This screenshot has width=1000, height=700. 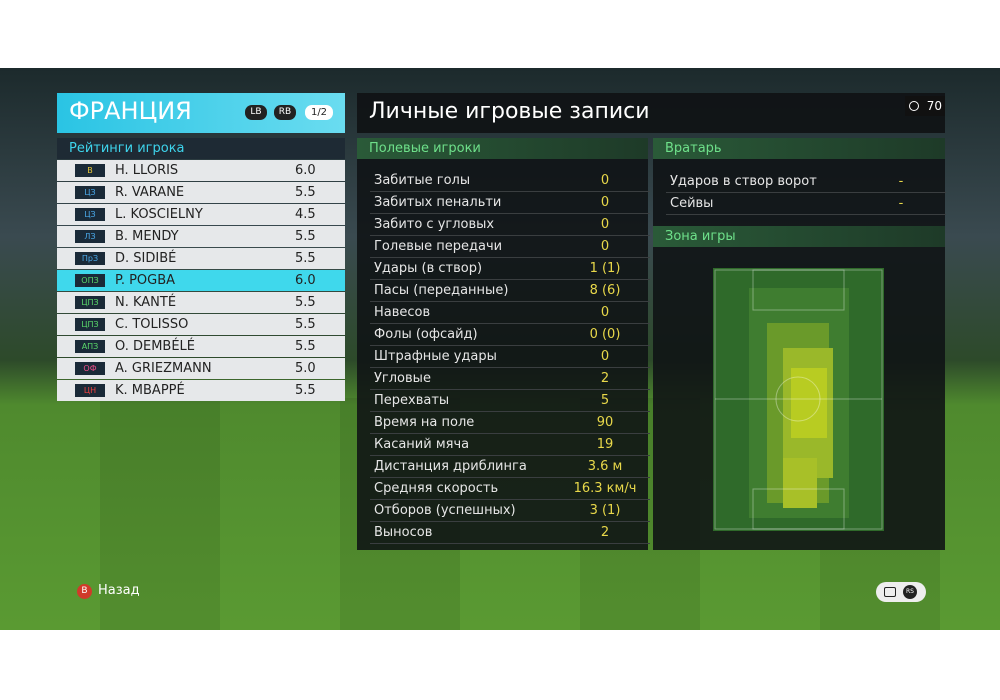 I want to click on page-indicator: 1/2, so click(x=319, y=112).